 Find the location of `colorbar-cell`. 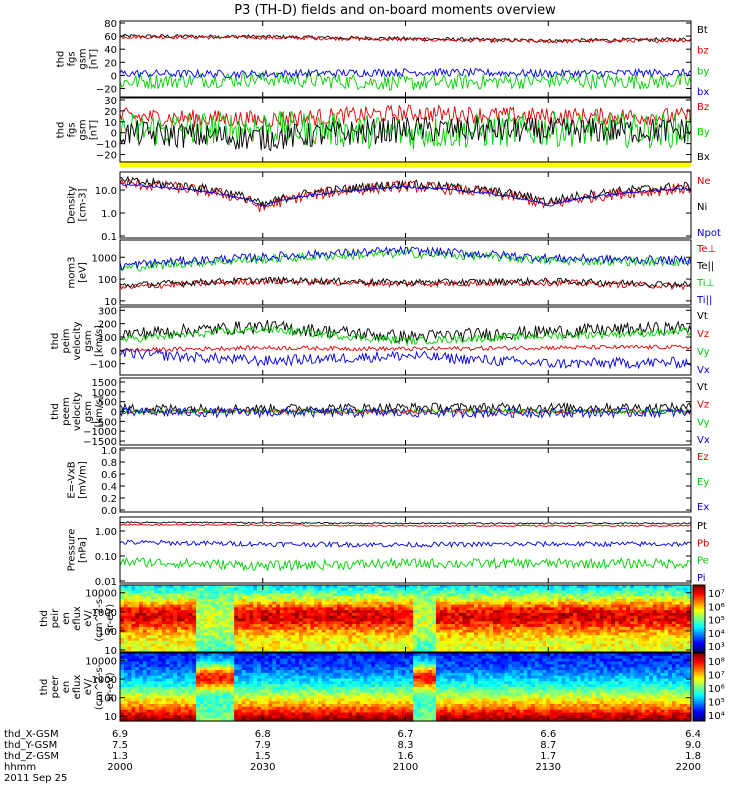

colorbar-cell is located at coordinates (699, 644).